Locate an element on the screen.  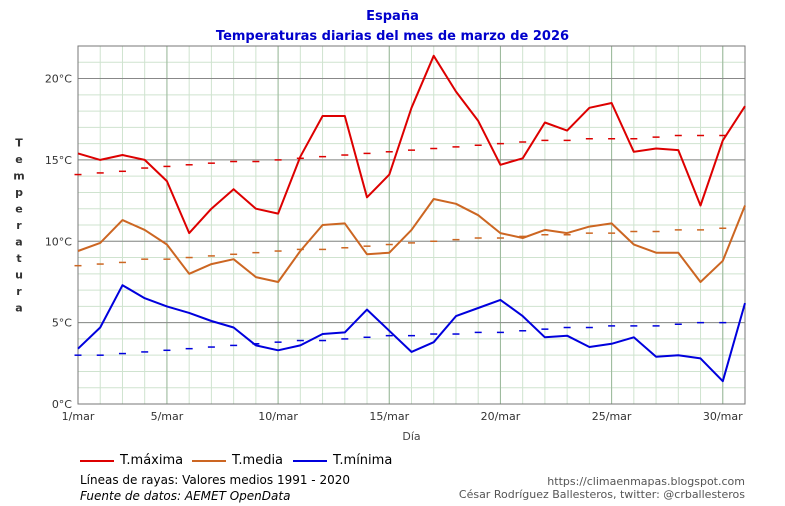
y-axis-label-letter: t is located at coordinates (18, 258).